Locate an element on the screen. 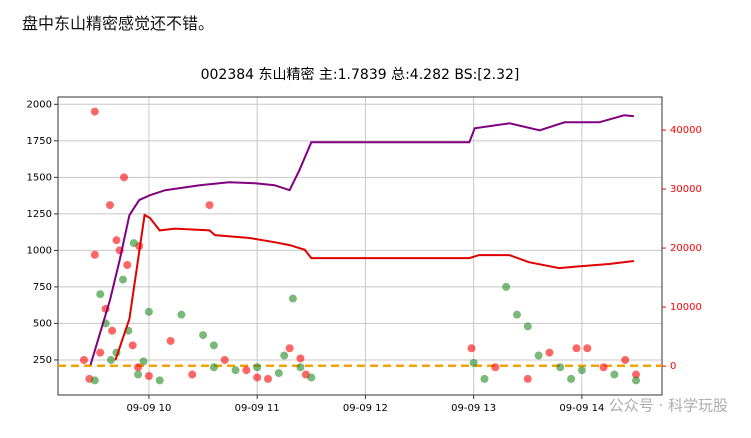 The height and width of the screenshot is (438, 751). y2-tick-label: 10000 is located at coordinates (686, 307).